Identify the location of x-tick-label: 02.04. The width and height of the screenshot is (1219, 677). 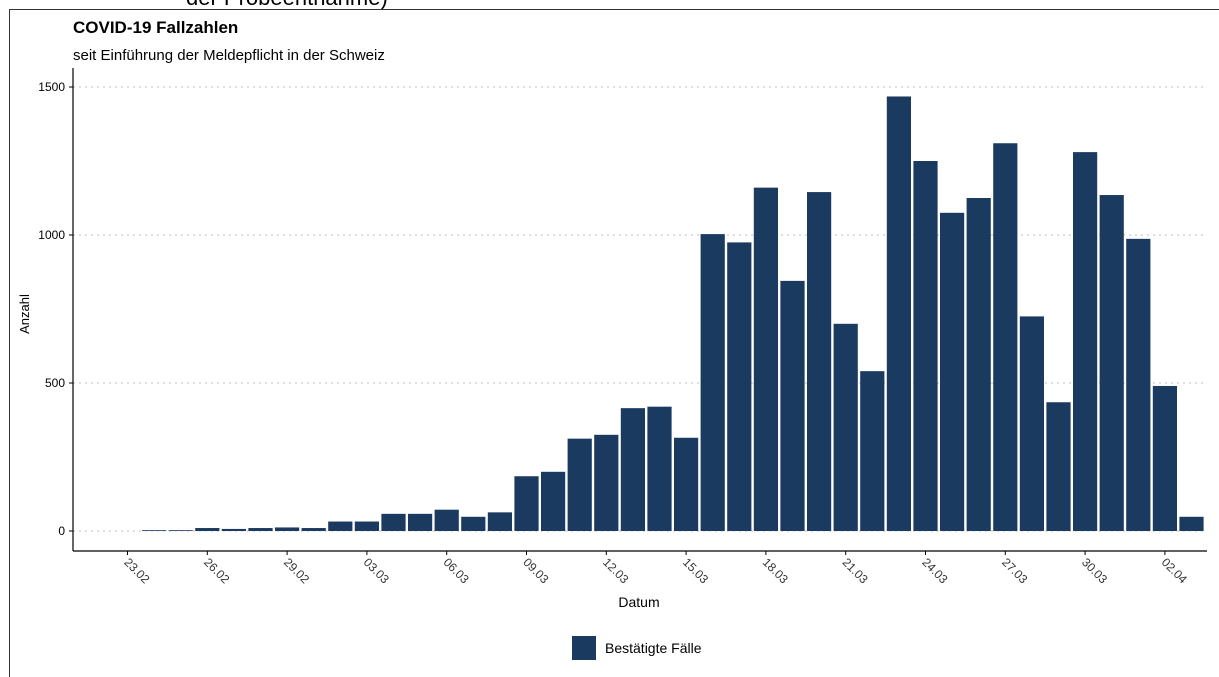
(1174, 570).